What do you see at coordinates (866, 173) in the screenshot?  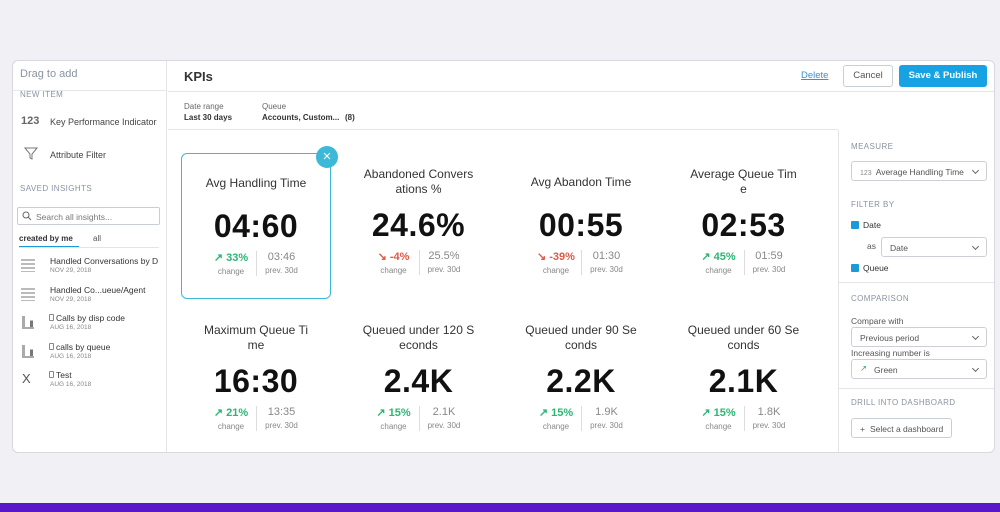 I see `measure-icon: 123` at bounding box center [866, 173].